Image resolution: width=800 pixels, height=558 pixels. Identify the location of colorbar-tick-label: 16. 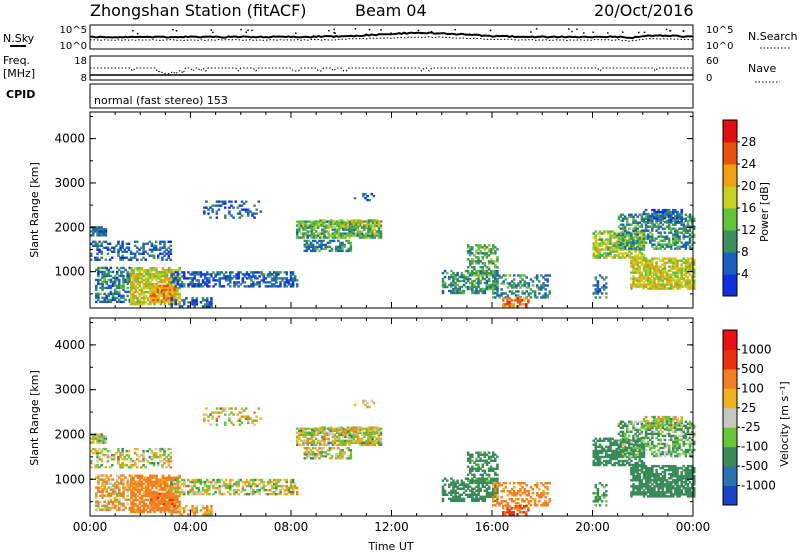
(748, 208).